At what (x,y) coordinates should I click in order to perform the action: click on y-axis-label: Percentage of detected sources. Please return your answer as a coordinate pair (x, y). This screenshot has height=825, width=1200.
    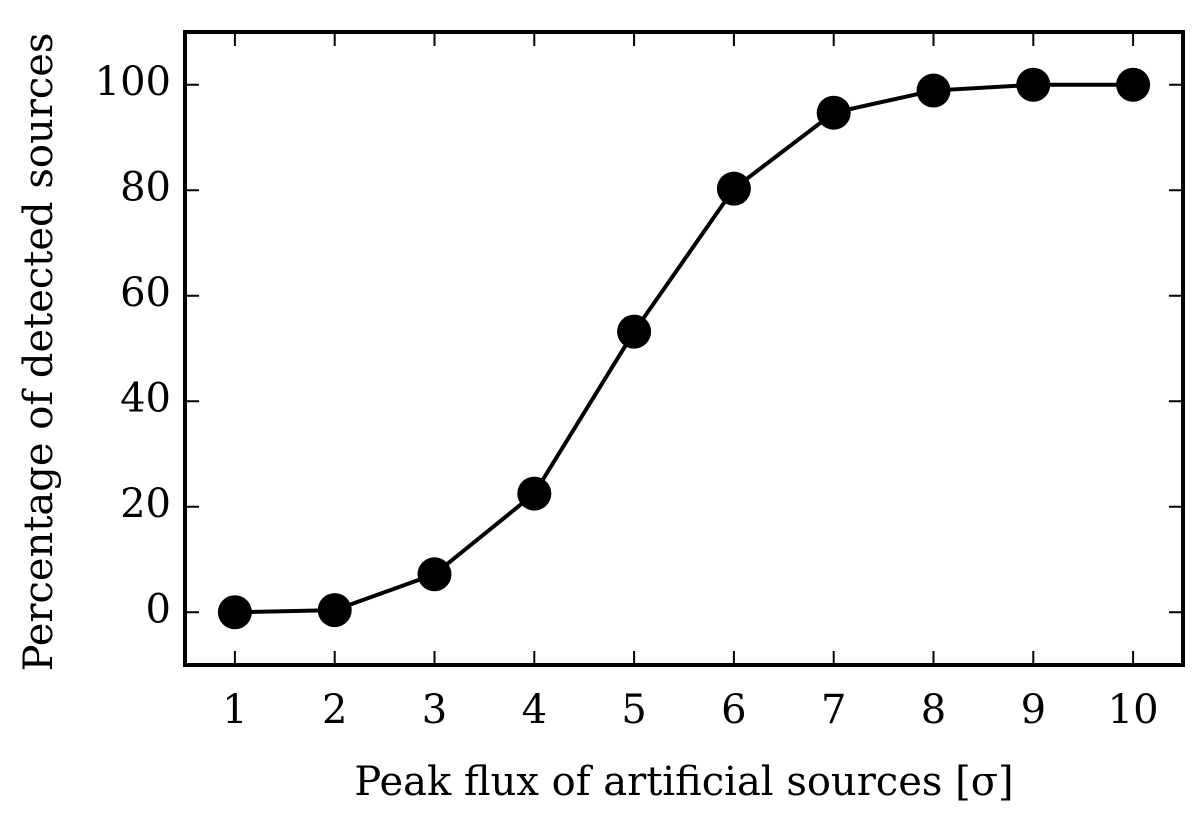
    Looking at the image, I should click on (39, 352).